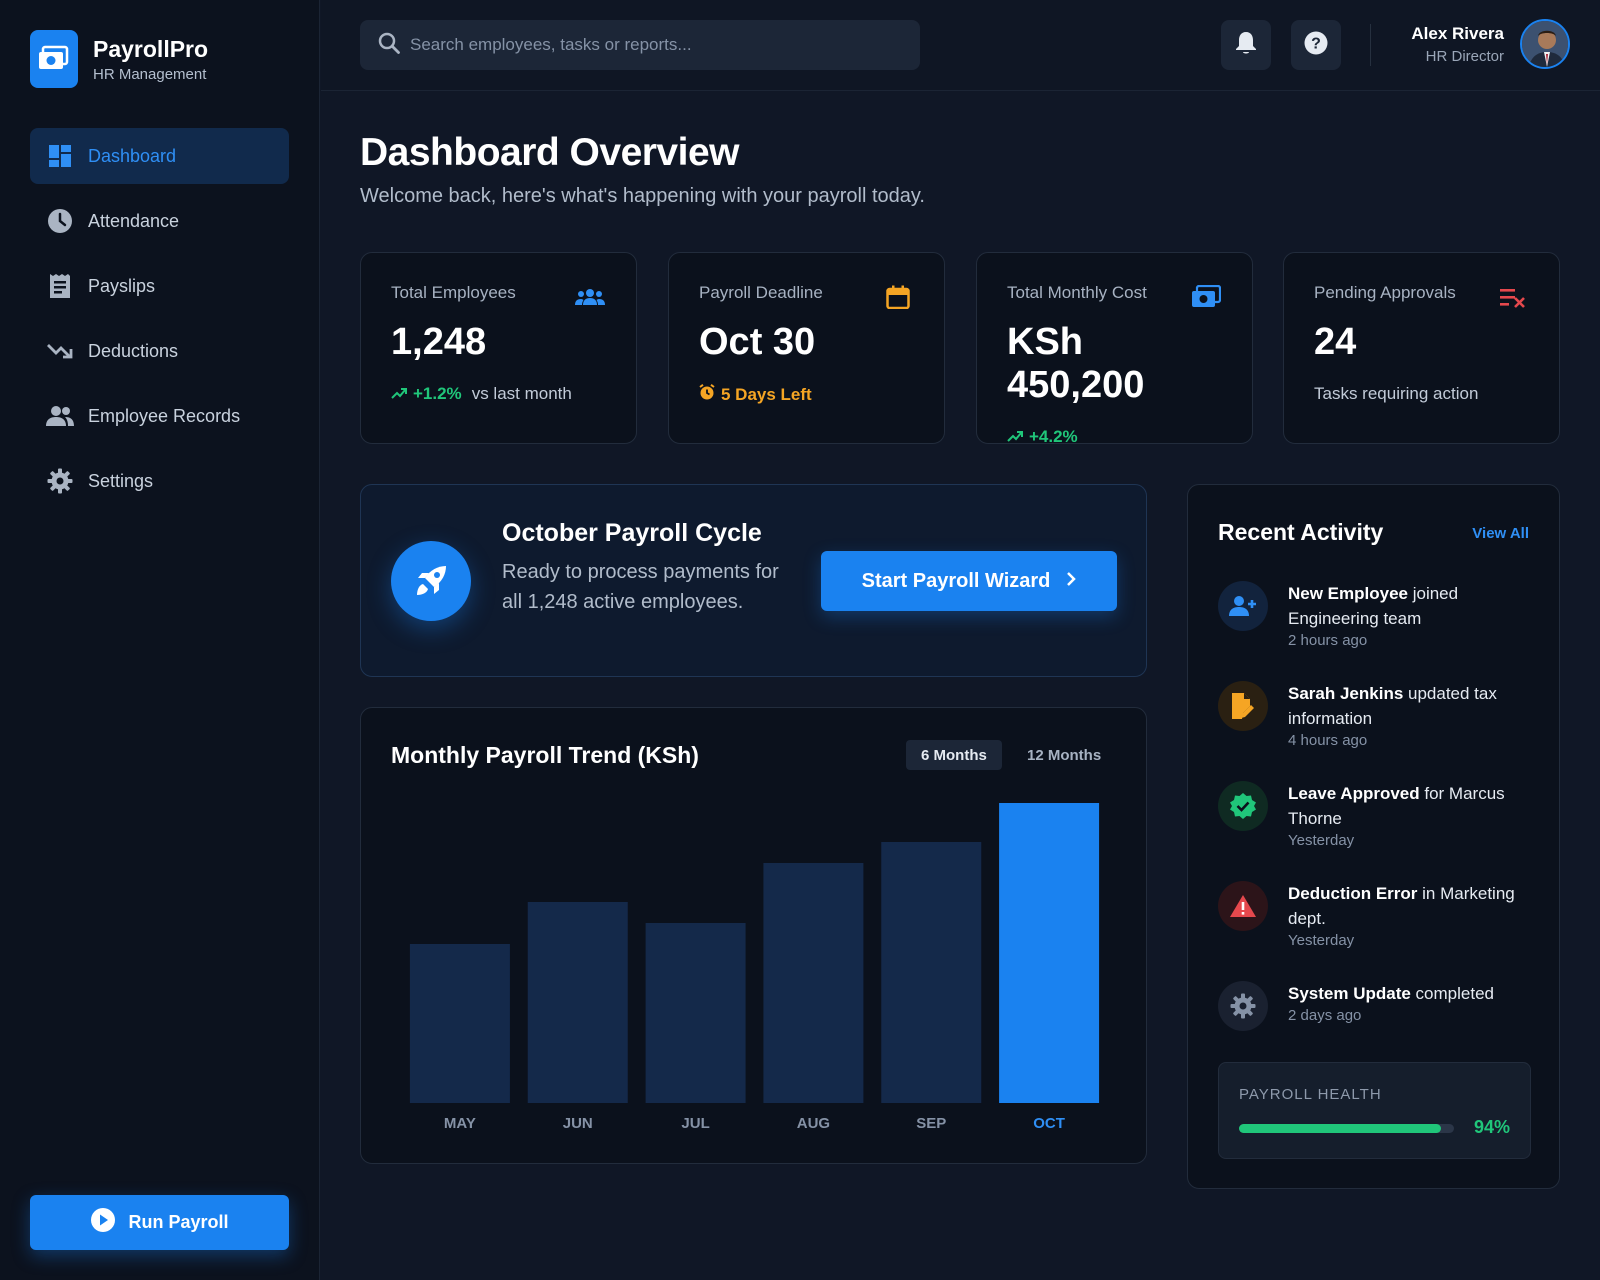 This screenshot has height=1280, width=1600. What do you see at coordinates (178, 1222) in the screenshot?
I see `run-payroll-label: Run Payroll` at bounding box center [178, 1222].